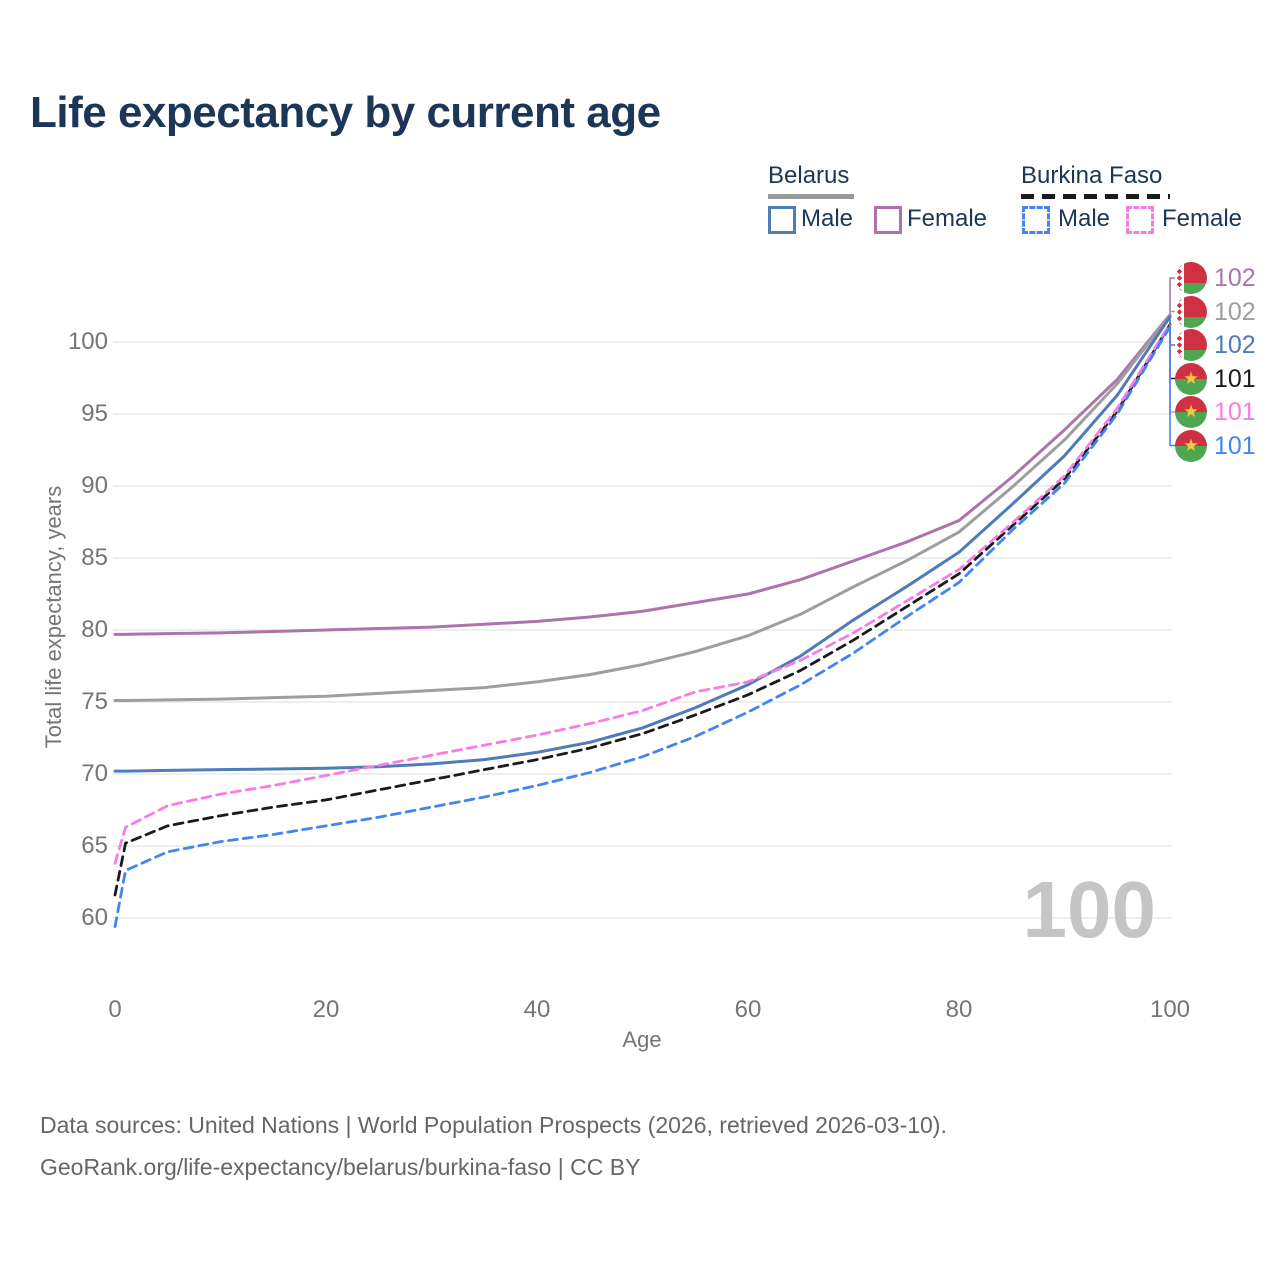 This screenshot has width=1280, height=1280. What do you see at coordinates (1084, 218) in the screenshot?
I see `legend-label-burkina-male: Male` at bounding box center [1084, 218].